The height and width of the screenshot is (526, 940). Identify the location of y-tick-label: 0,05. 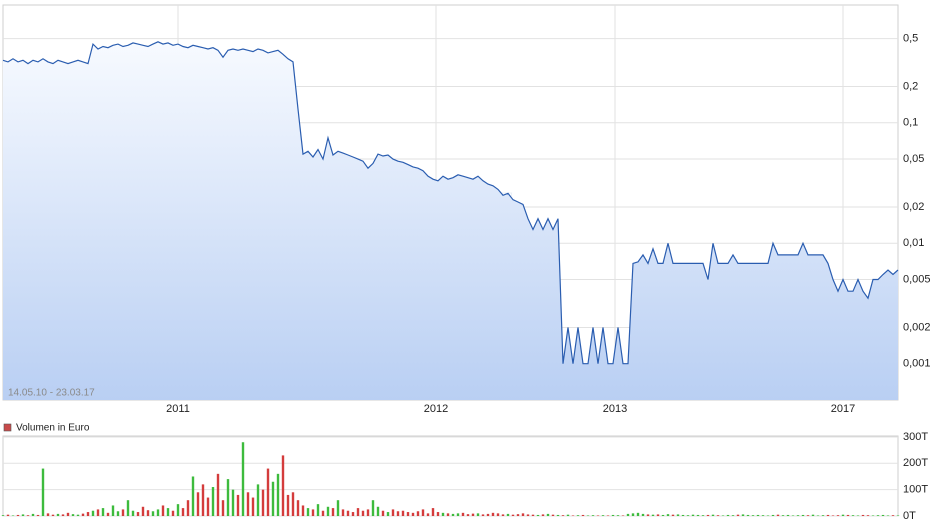
(913, 159).